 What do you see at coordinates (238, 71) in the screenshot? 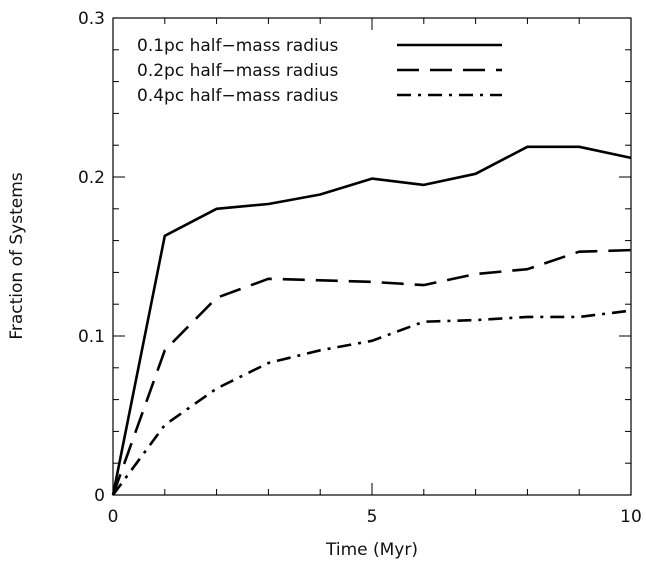
I see `legend-label-2: 0.2pc half−mass radius` at bounding box center [238, 71].